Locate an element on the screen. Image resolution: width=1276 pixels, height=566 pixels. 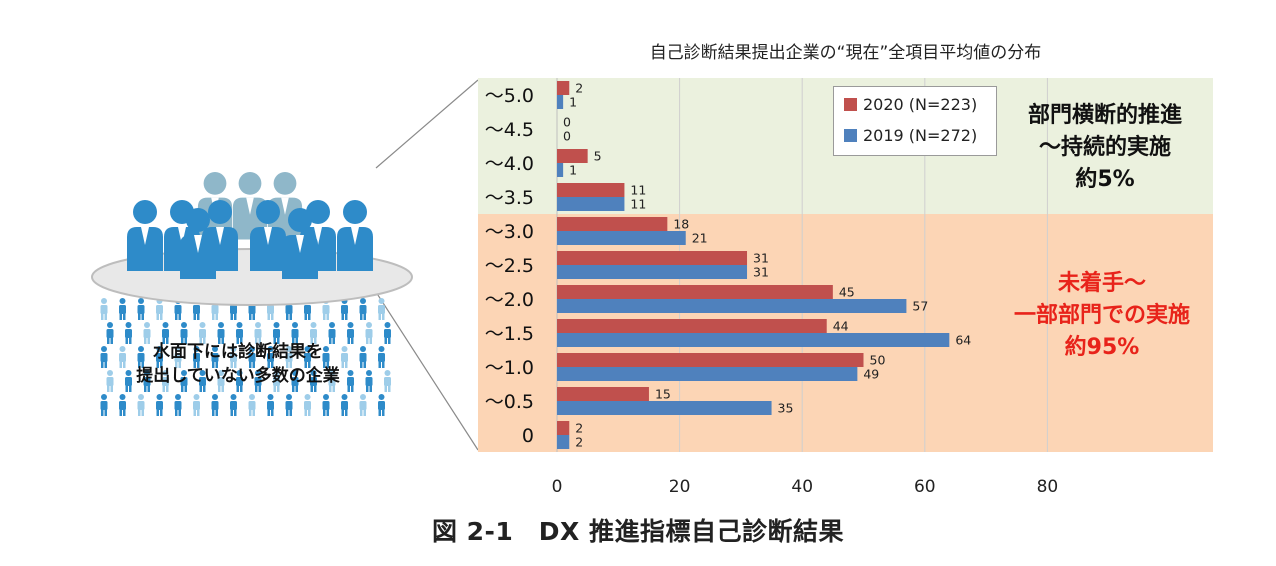
data-label-2020-5: 31 is located at coordinates (761, 258).